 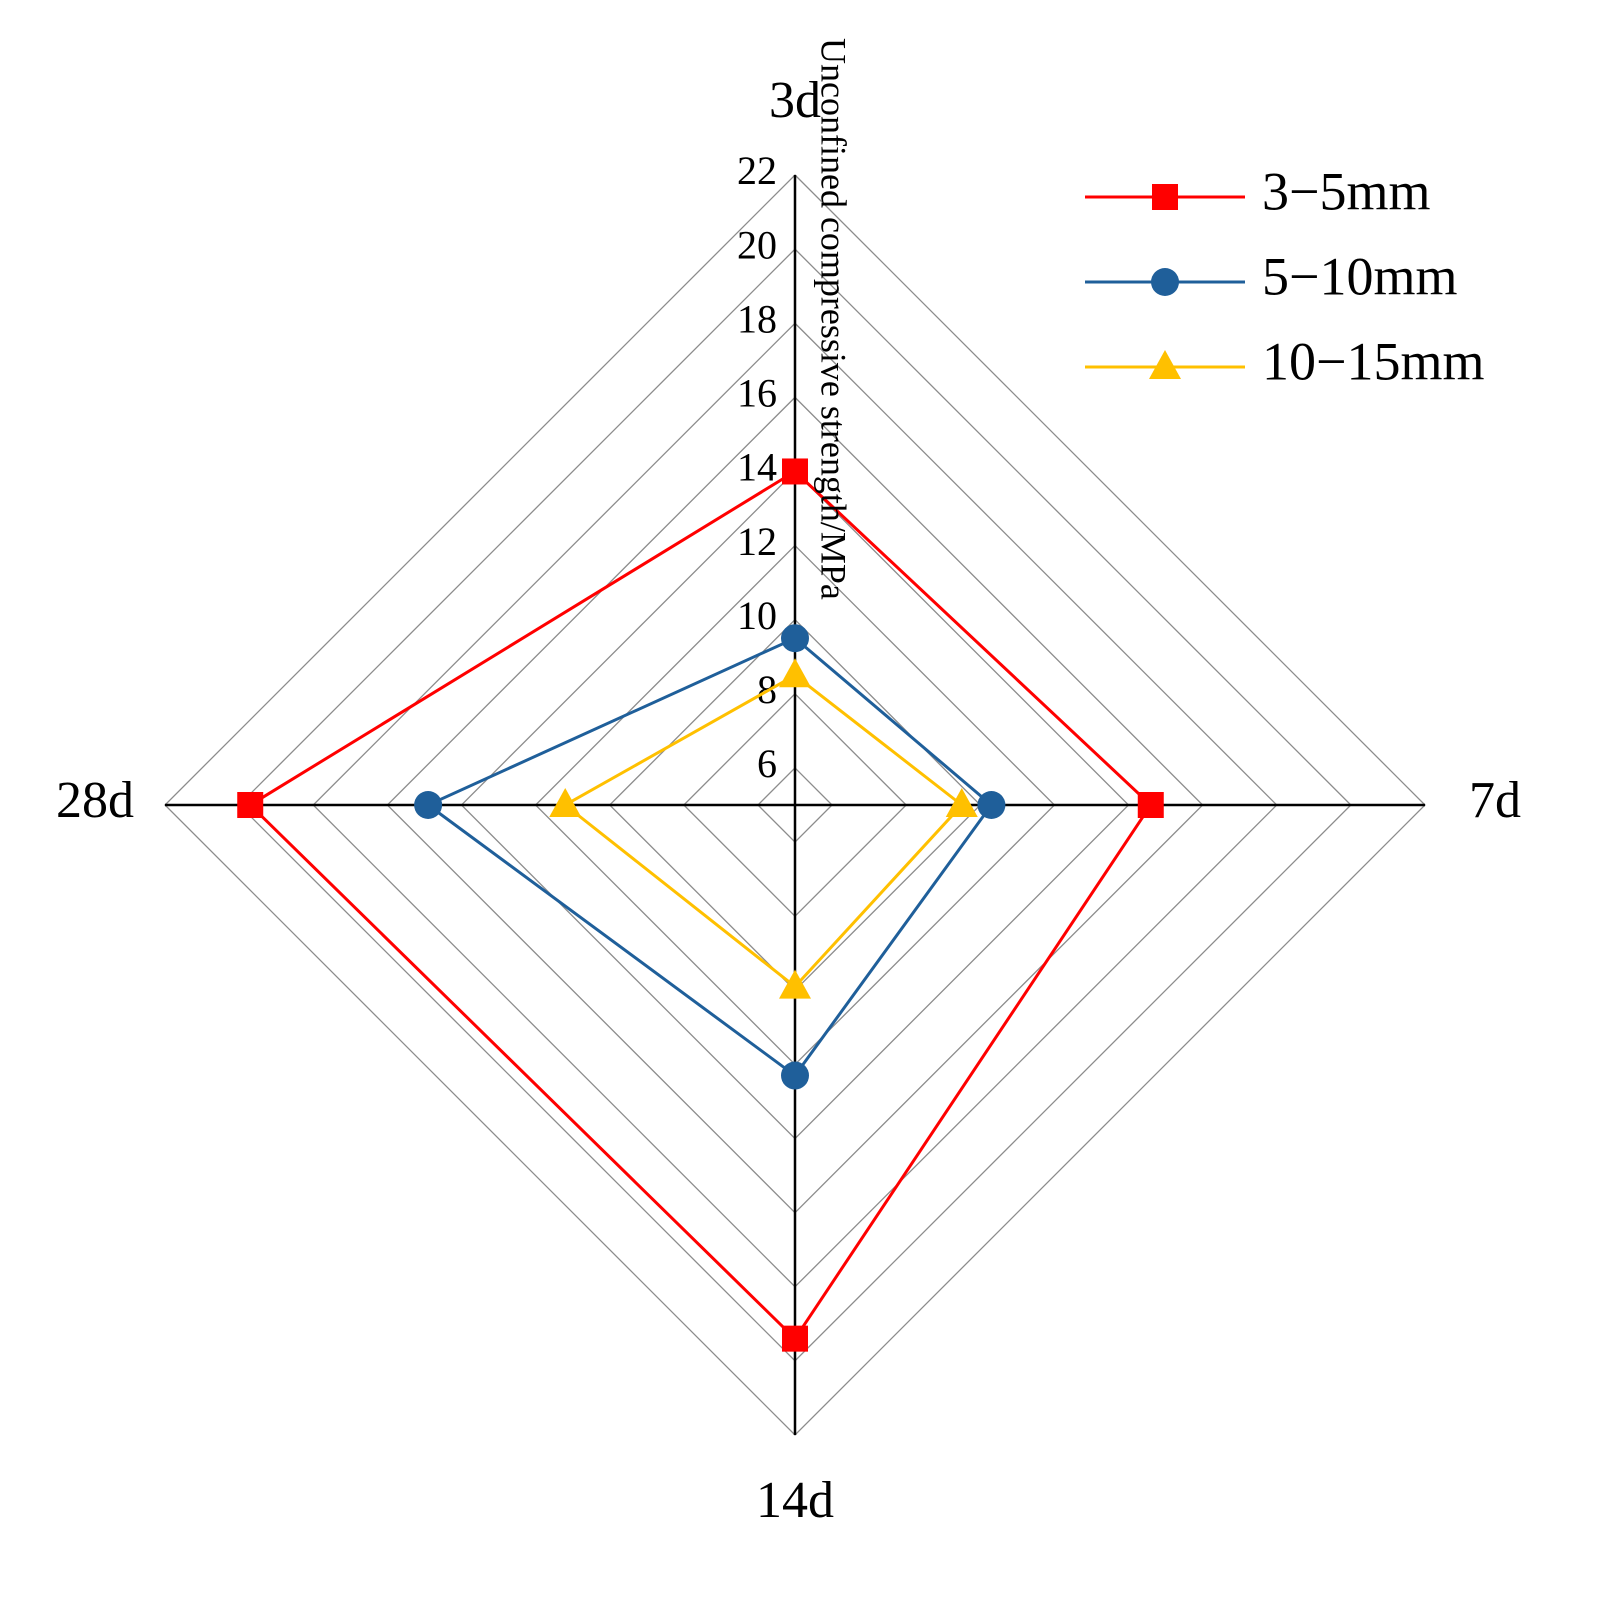 What do you see at coordinates (1346, 191) in the screenshot?
I see `legend-label: 3−5mm` at bounding box center [1346, 191].